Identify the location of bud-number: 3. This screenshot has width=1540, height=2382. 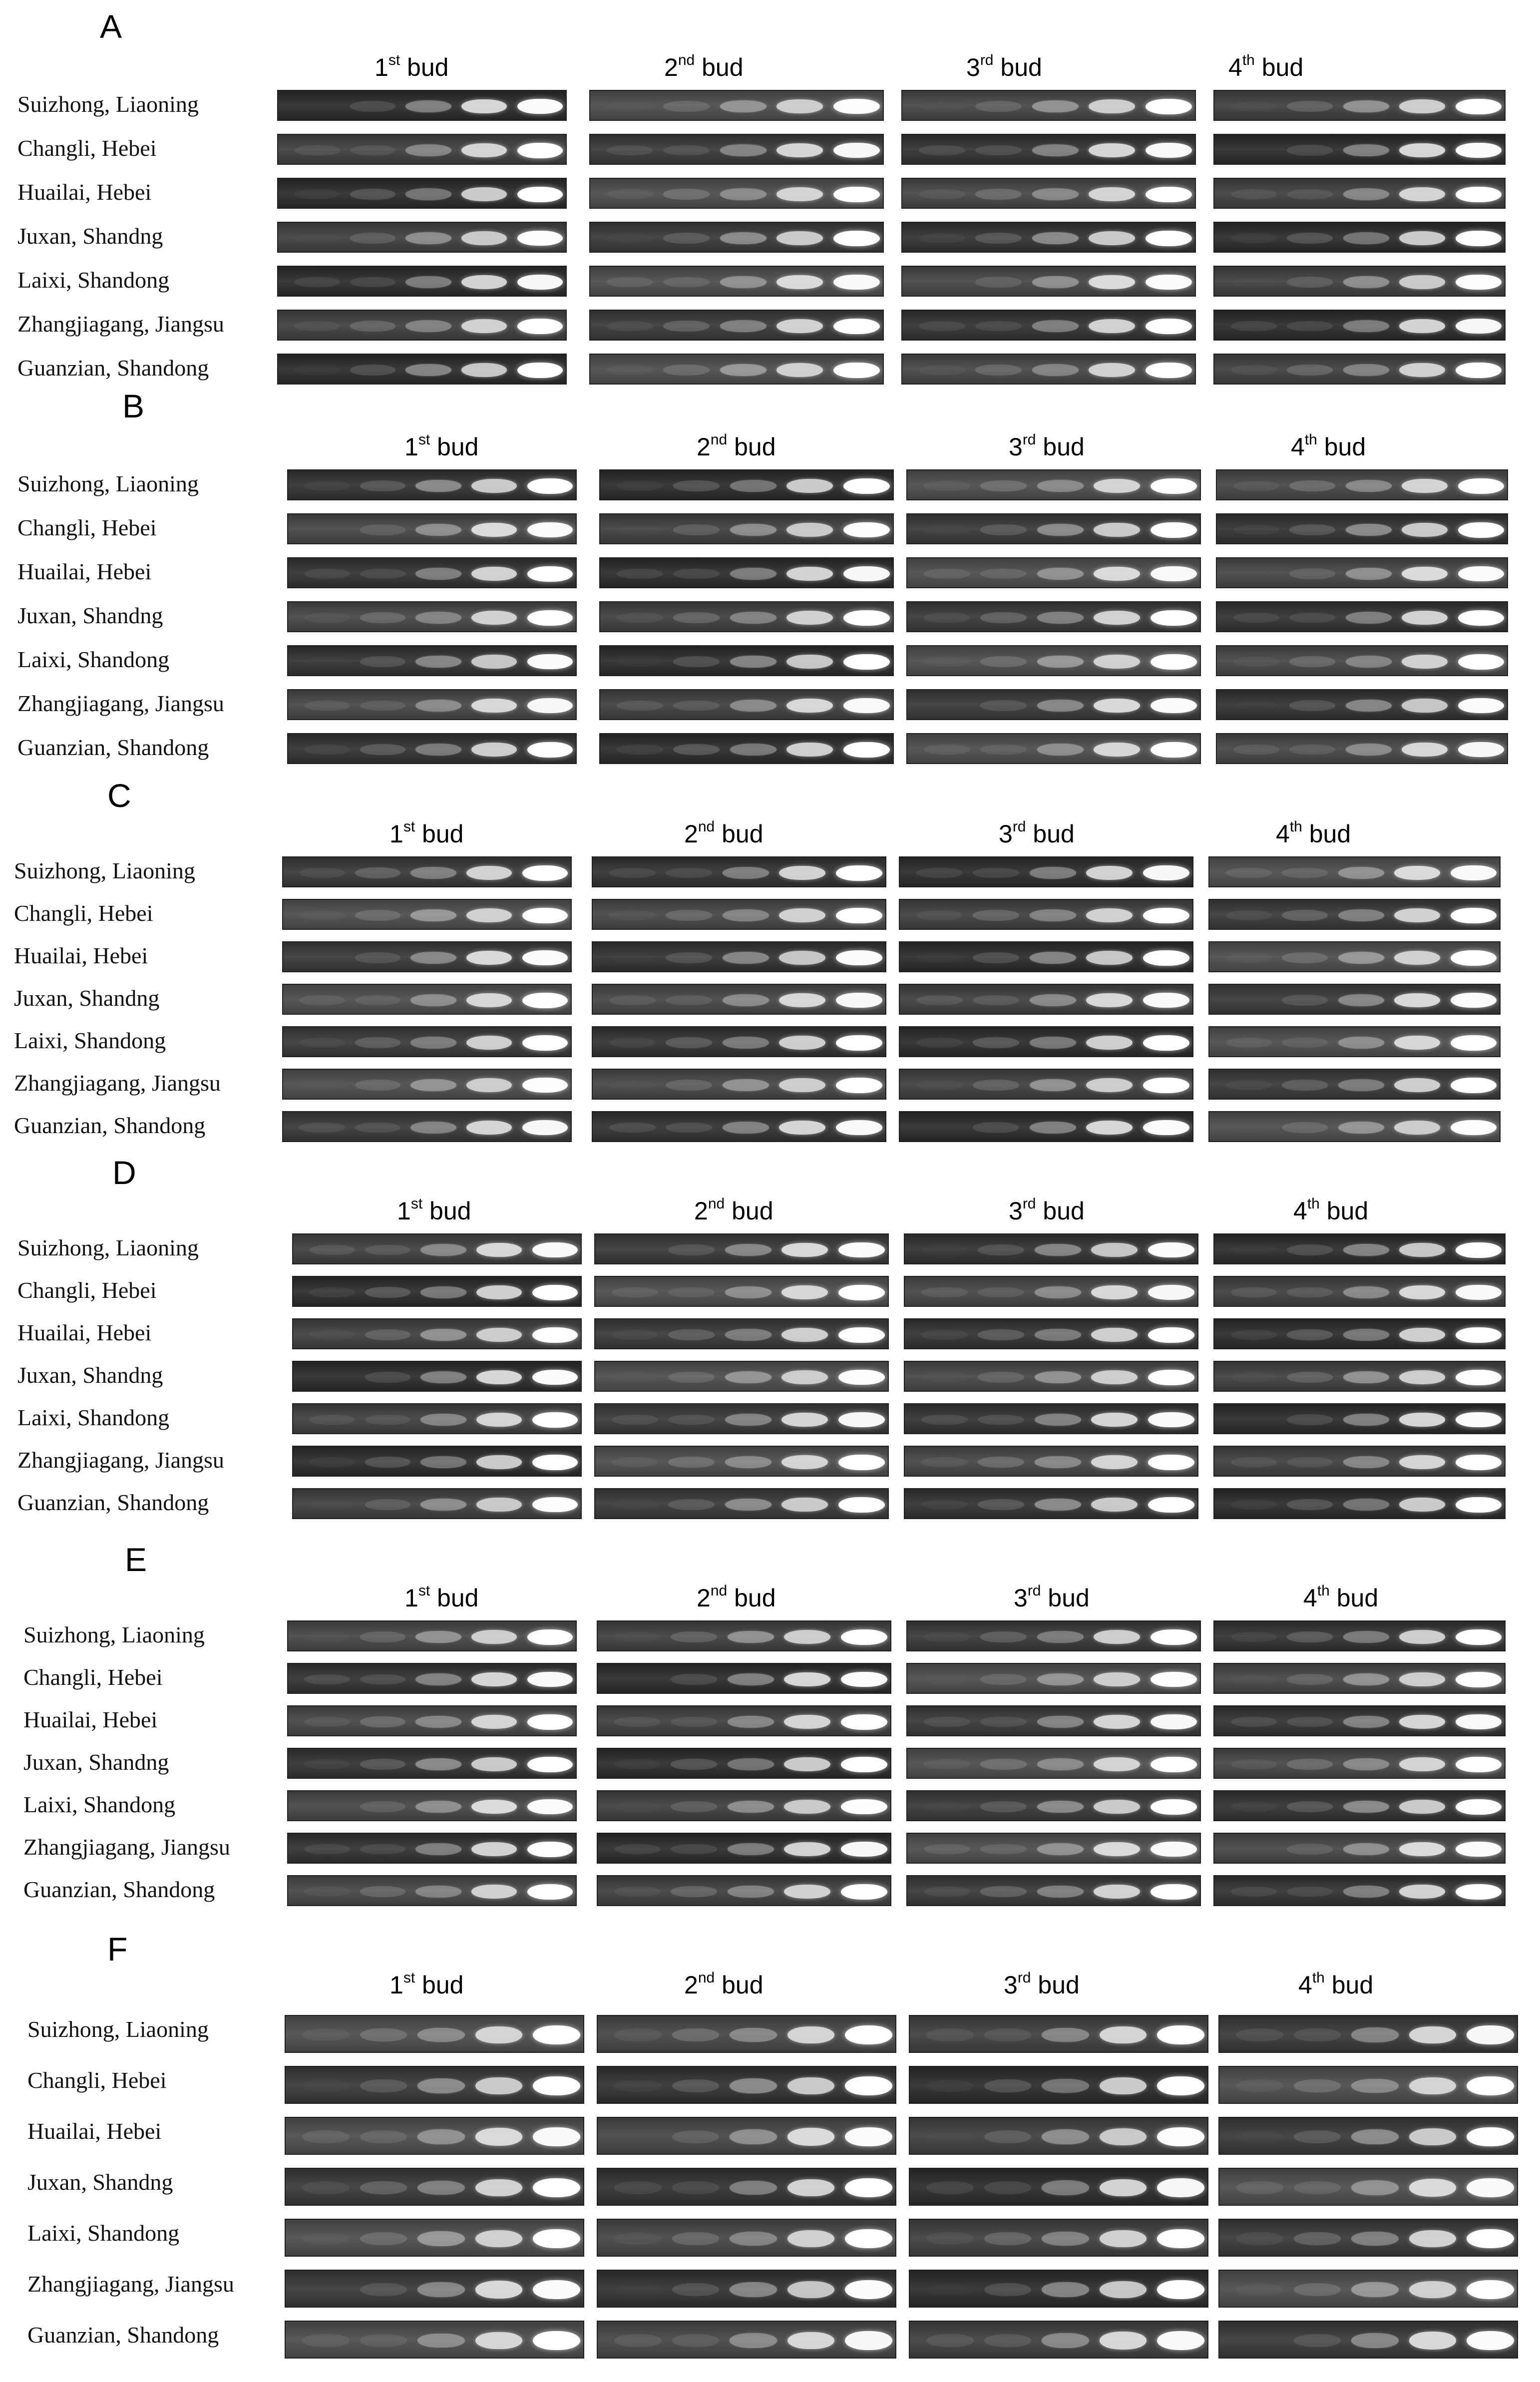
(1011, 1985).